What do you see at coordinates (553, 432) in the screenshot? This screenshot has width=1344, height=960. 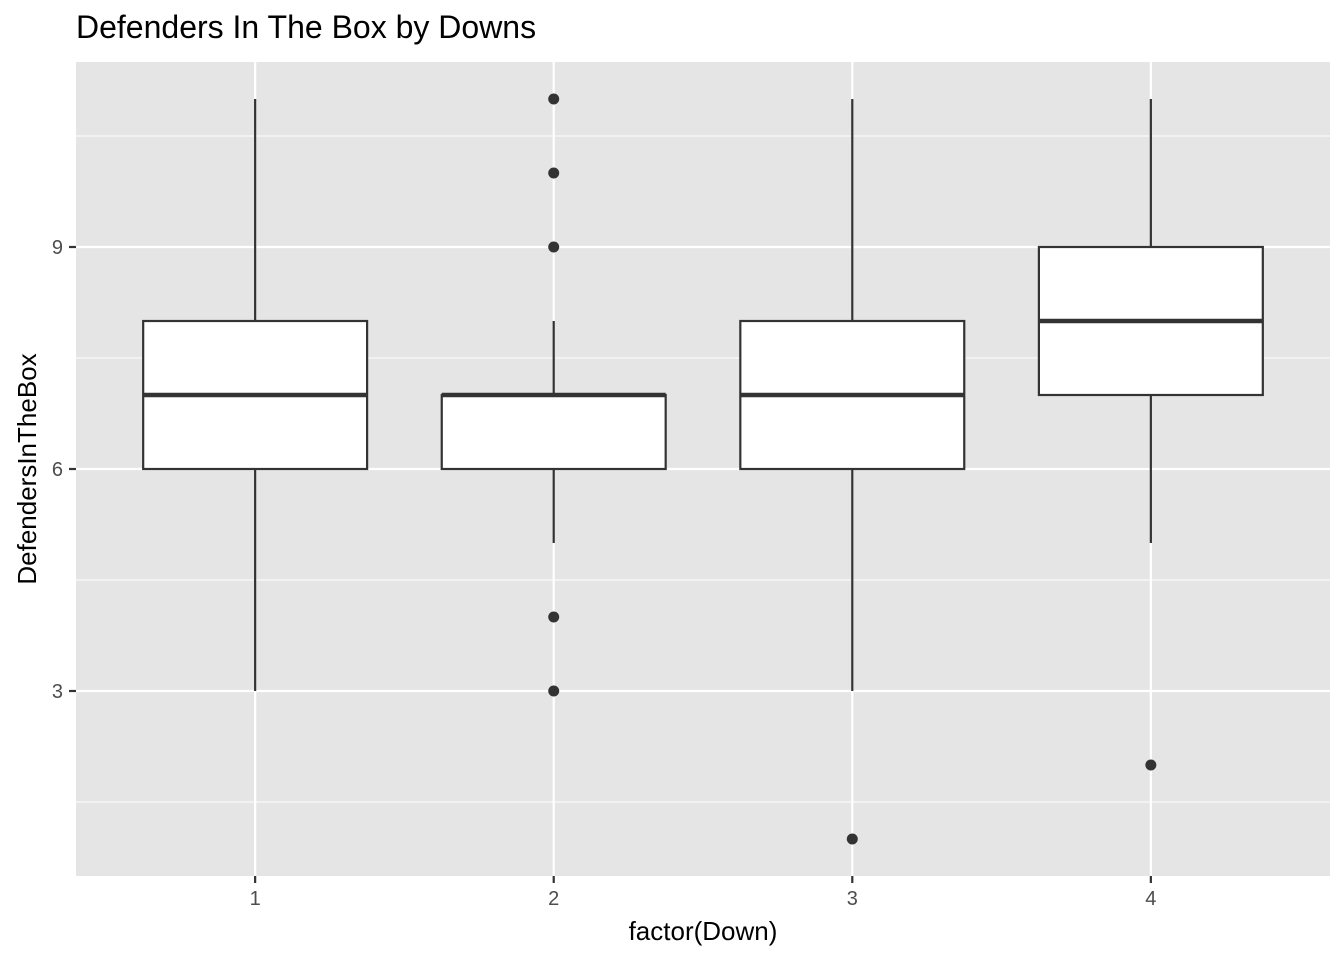 I see `box-iqr` at bounding box center [553, 432].